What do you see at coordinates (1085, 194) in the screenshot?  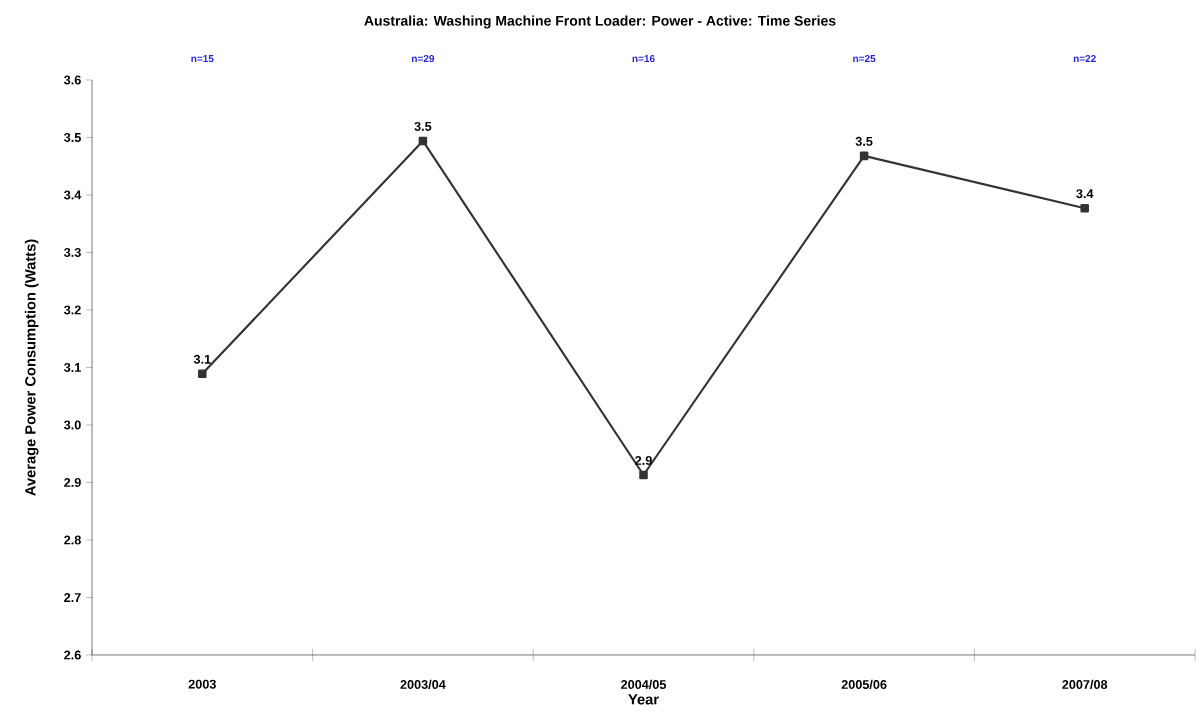 I see `data-label: 3.4` at bounding box center [1085, 194].